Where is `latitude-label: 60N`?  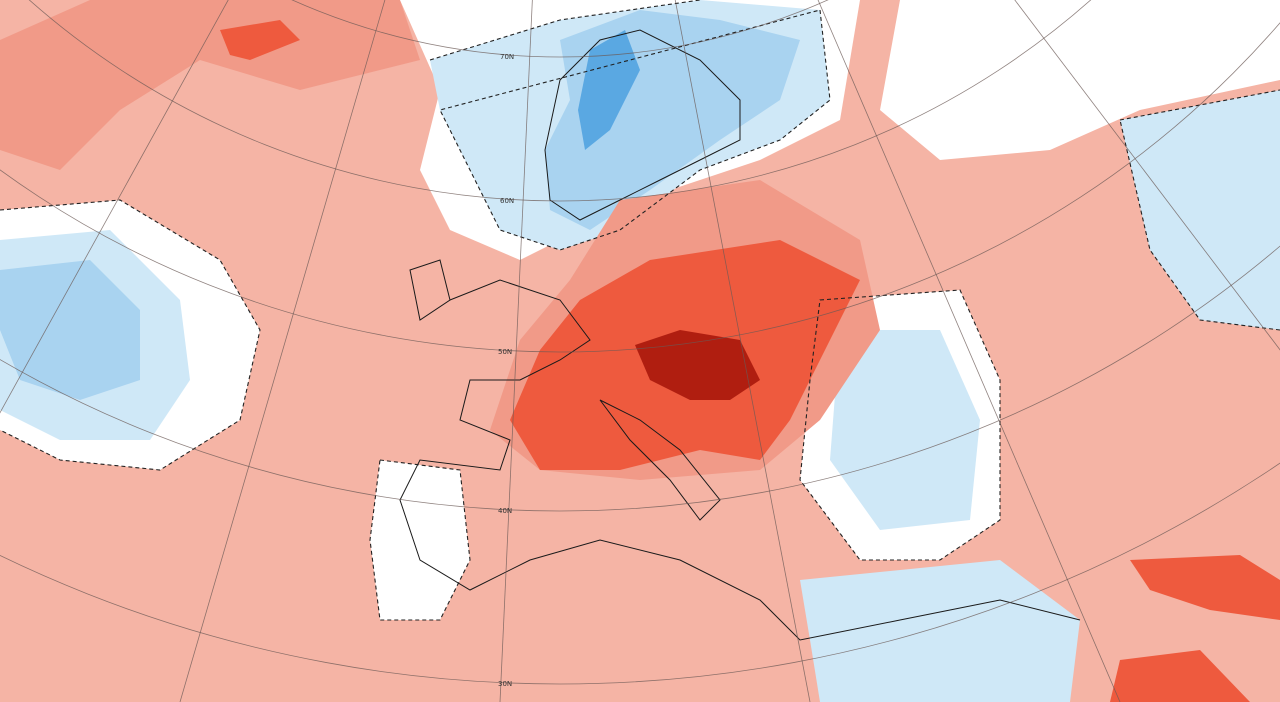
latitude-label: 60N is located at coordinates (507, 201).